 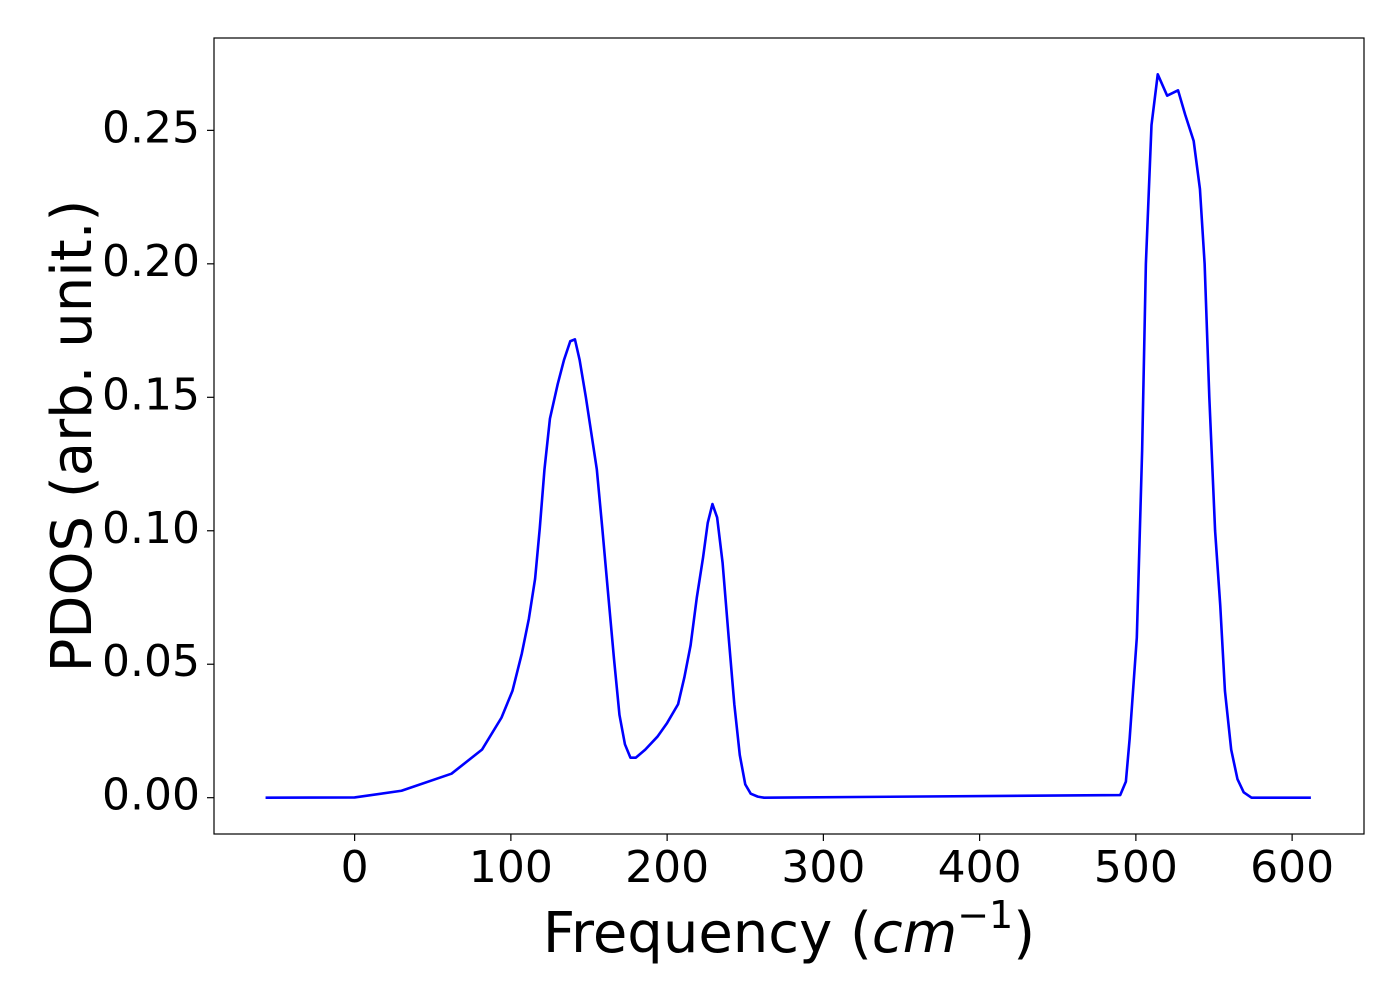 What do you see at coordinates (985, 915) in the screenshot?
I see `x-label-exponent: −1` at bounding box center [985, 915].